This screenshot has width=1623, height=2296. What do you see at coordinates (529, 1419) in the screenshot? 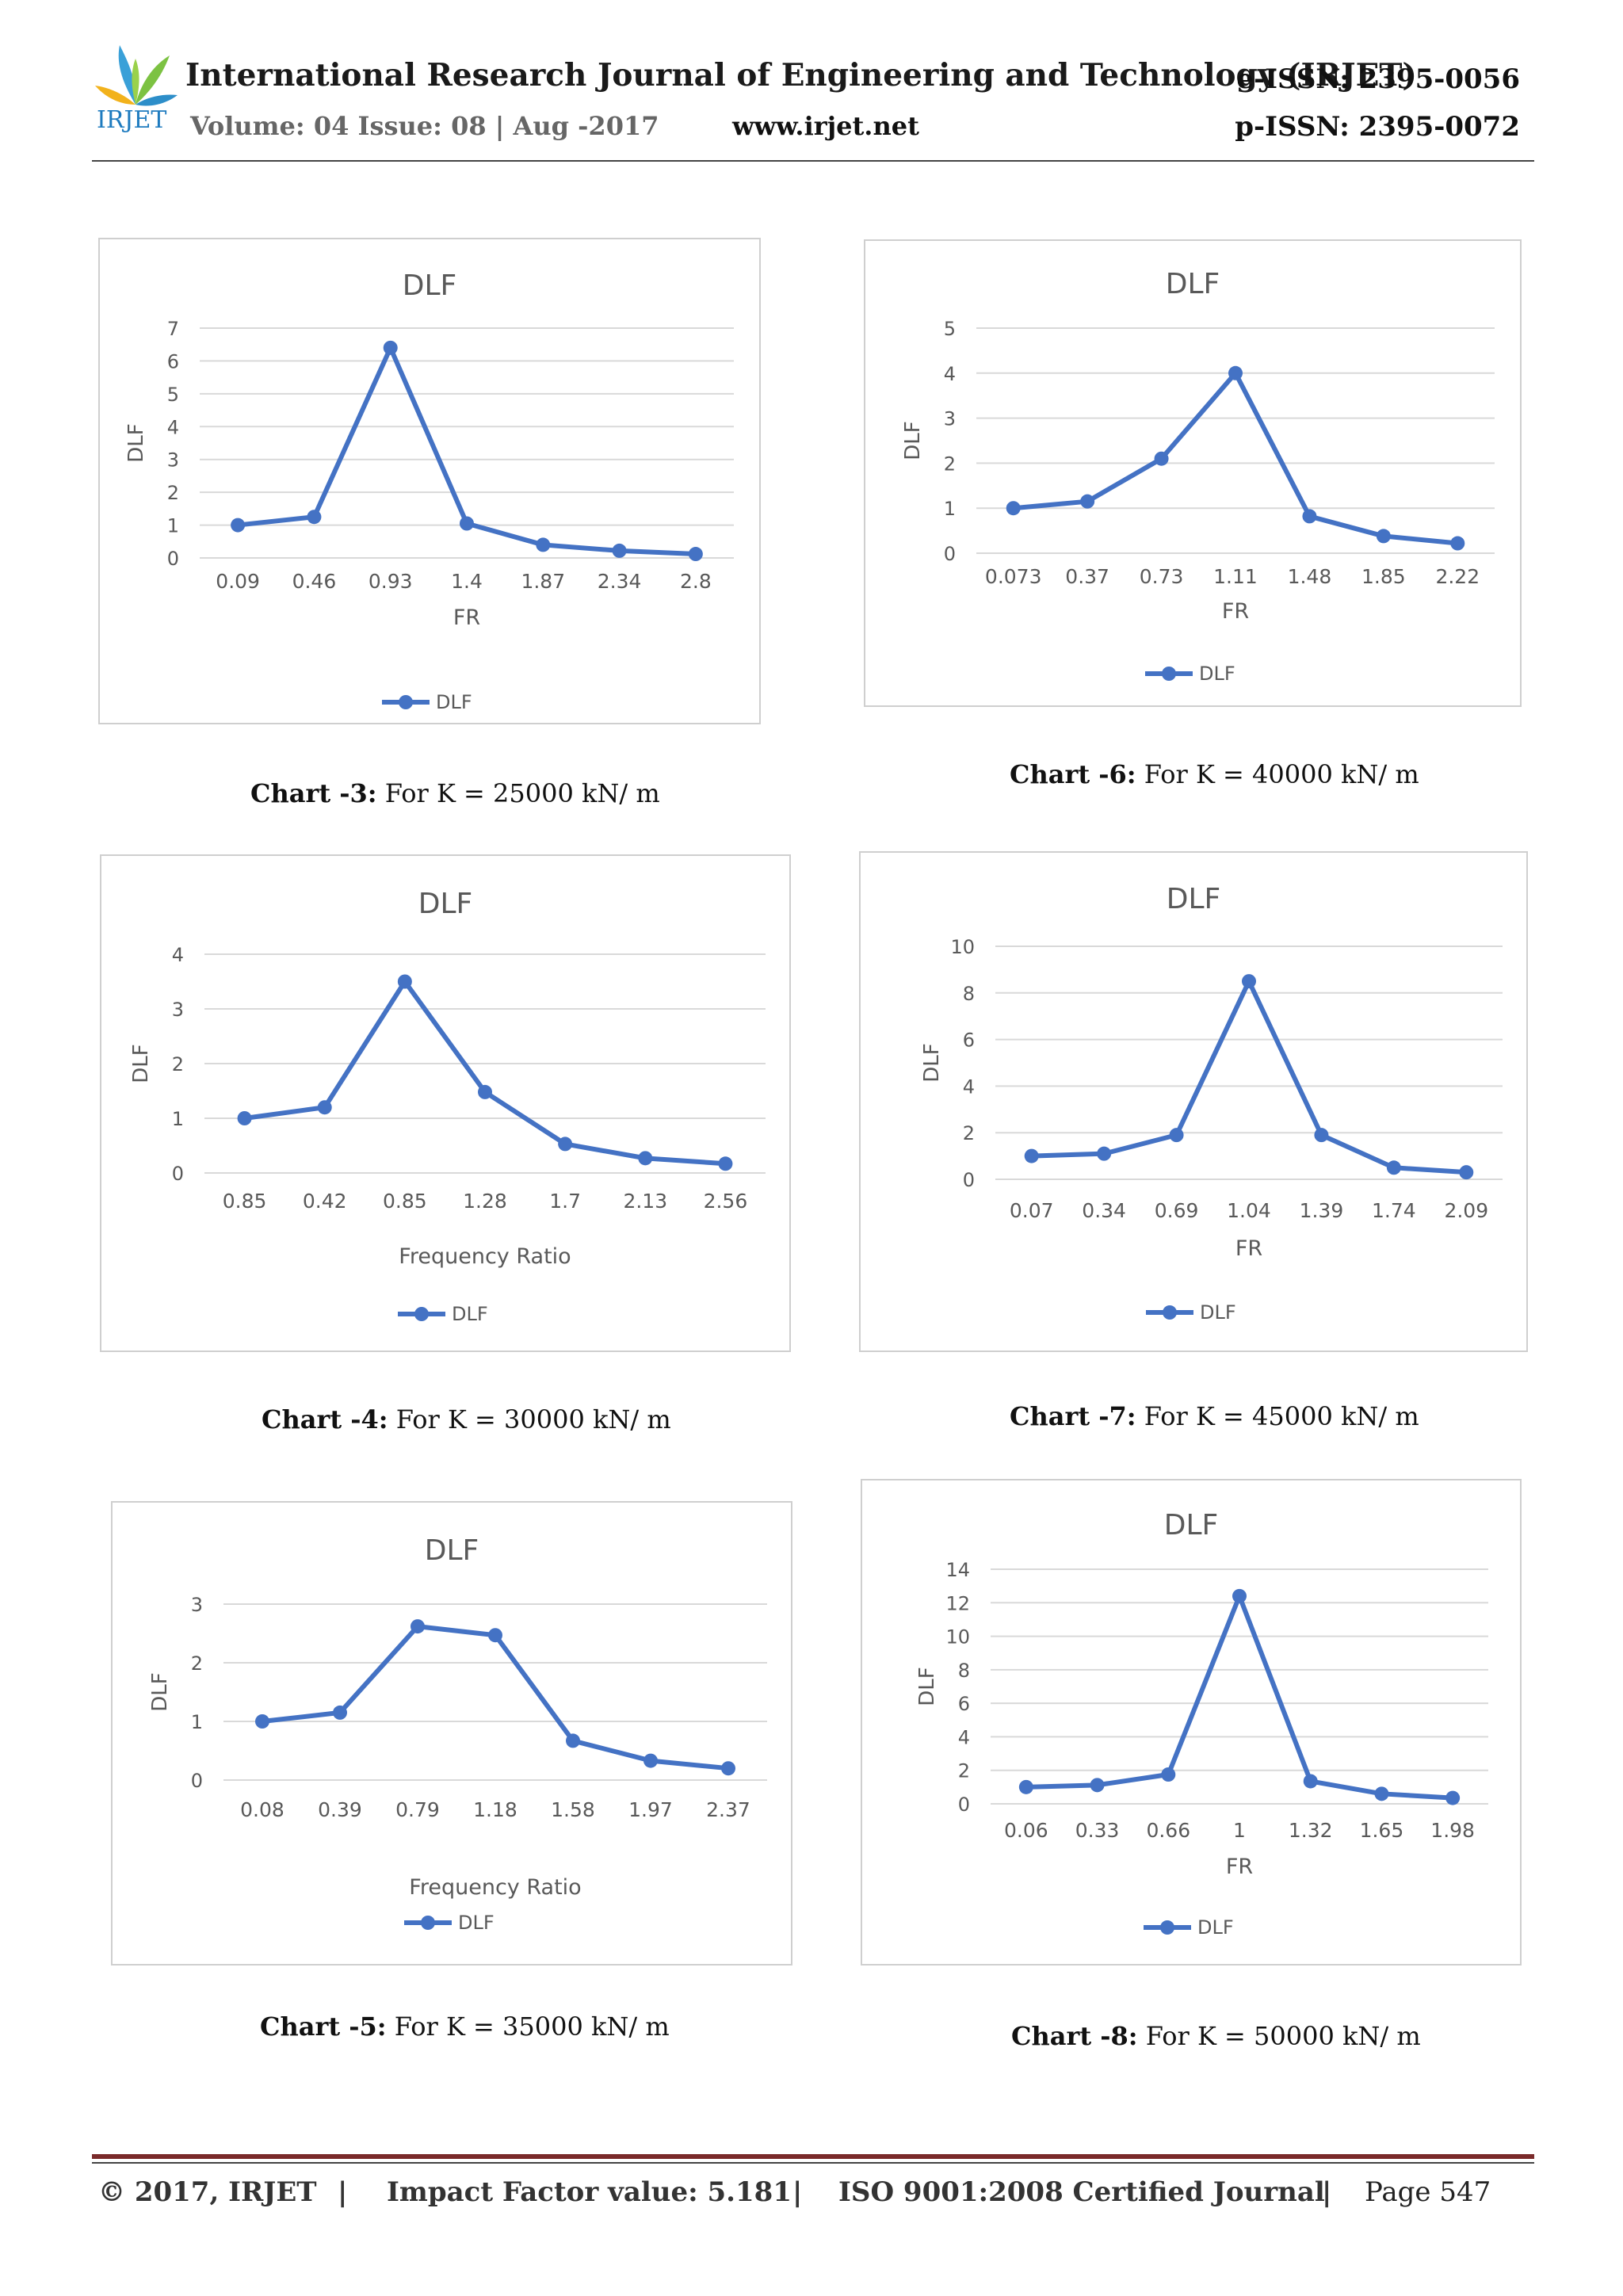
I see `caption-text: For K = 30000 kN/ m` at bounding box center [529, 1419].